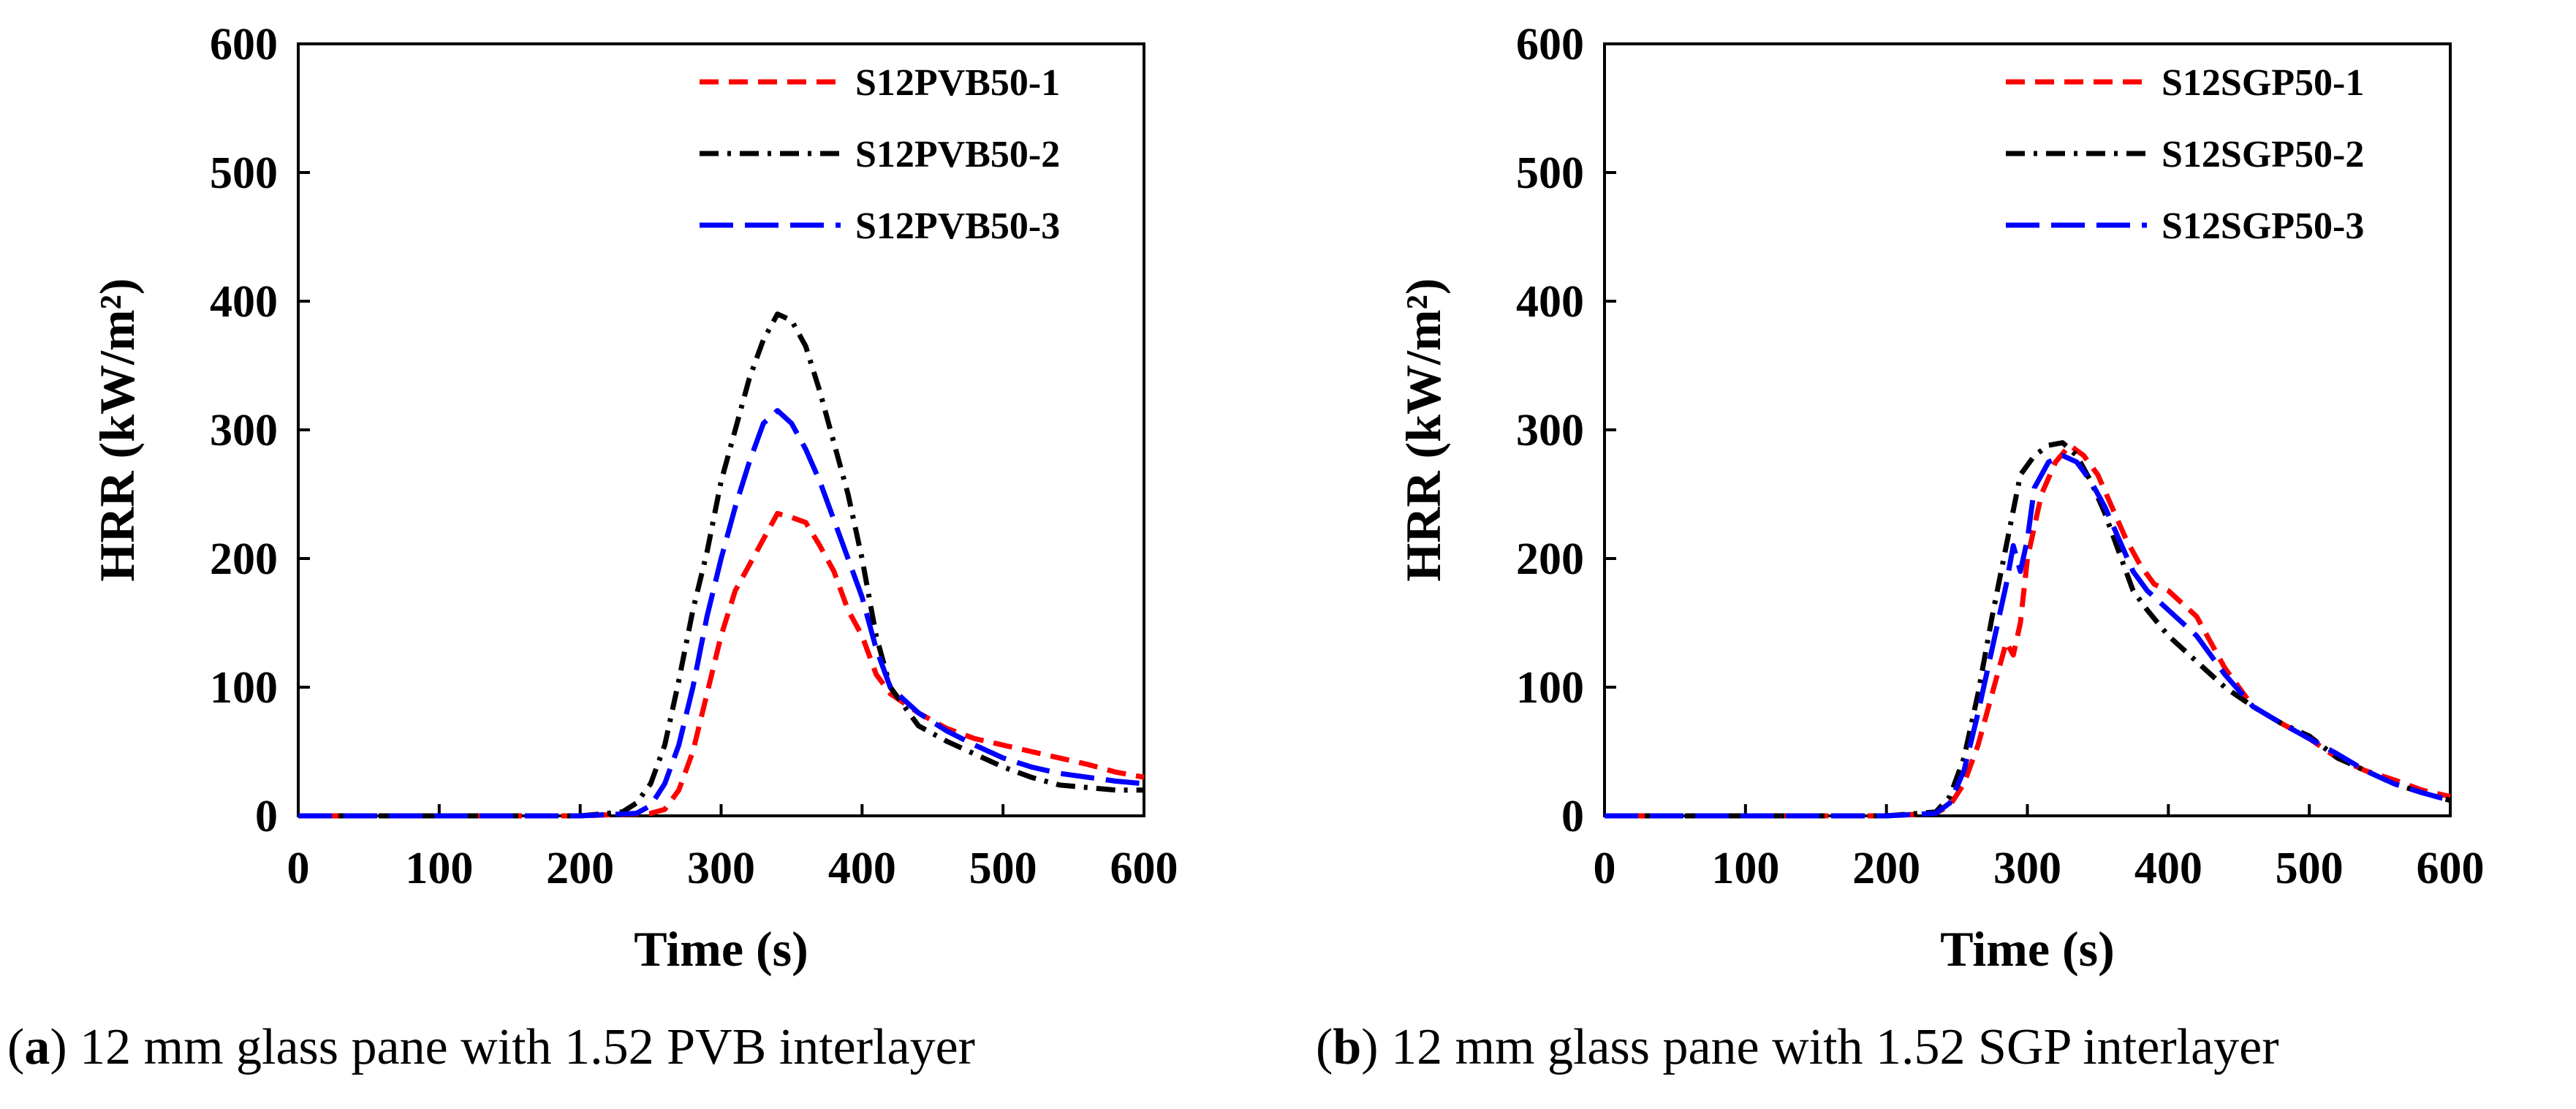 This screenshot has width=2576, height=1109. I want to click on legend-label: S12PVB50-1, so click(957, 83).